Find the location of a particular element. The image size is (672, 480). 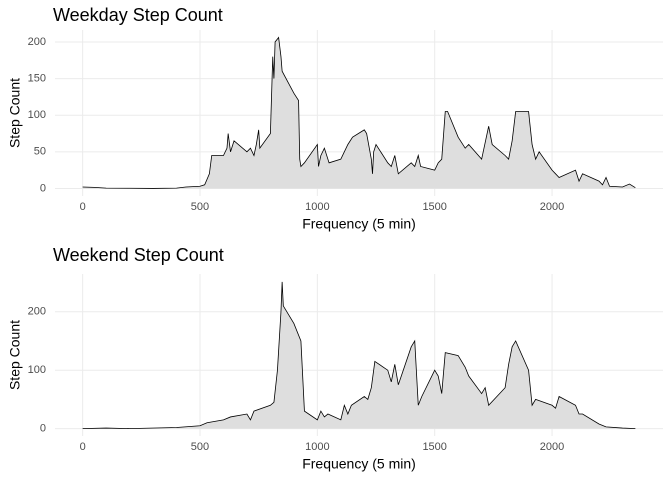

chart-title: Weekday Step Count is located at coordinates (138, 15).